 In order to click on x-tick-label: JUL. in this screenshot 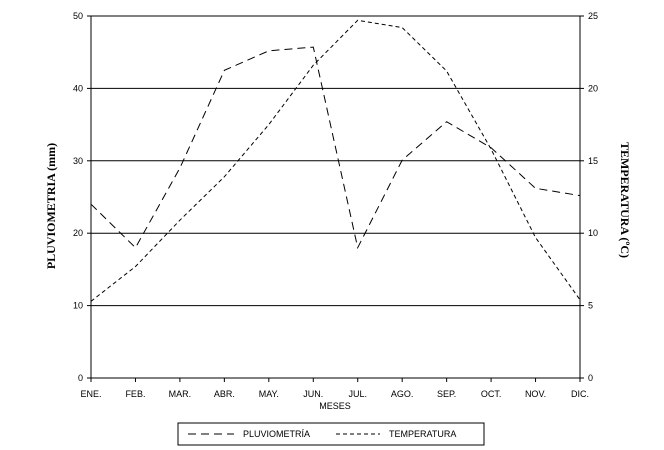, I will do `click(357, 394)`.